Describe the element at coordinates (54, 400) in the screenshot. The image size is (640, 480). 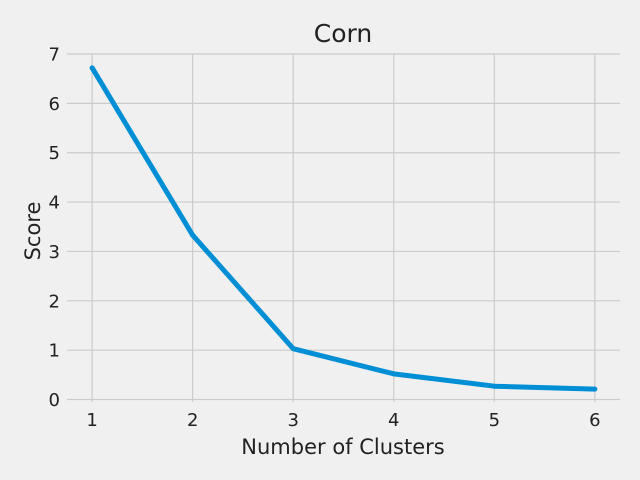
I see `y-tick-label: 0` at that location.